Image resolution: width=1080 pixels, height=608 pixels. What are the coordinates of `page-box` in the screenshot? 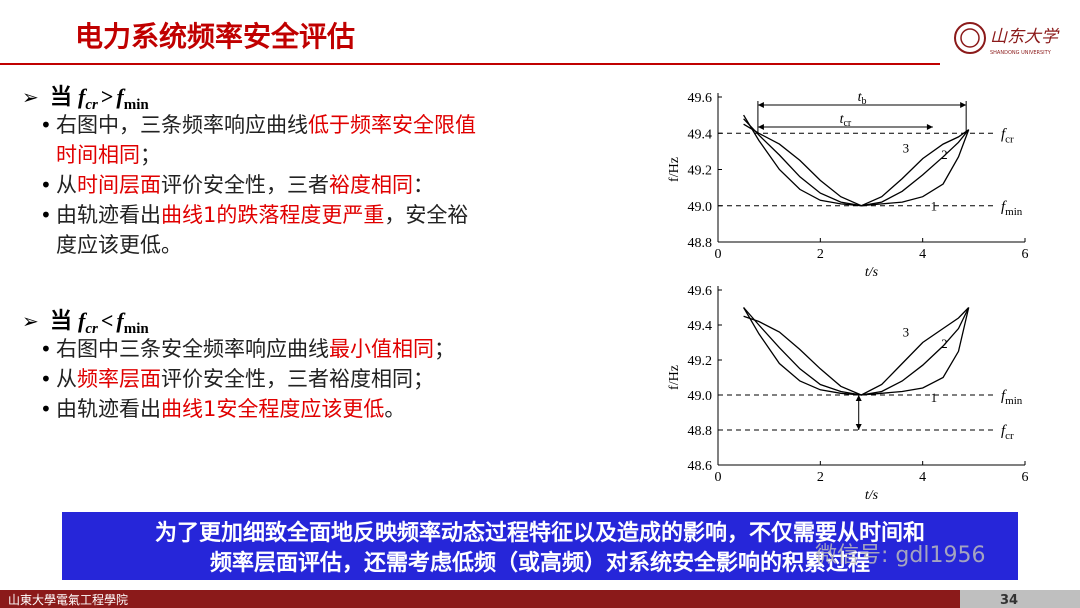 It's located at (1020, 599).